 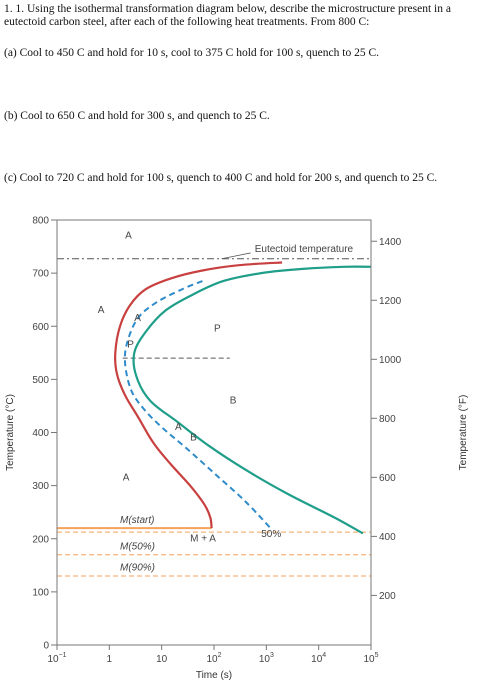 I want to click on eutectoid-leader-line, so click(x=236, y=256).